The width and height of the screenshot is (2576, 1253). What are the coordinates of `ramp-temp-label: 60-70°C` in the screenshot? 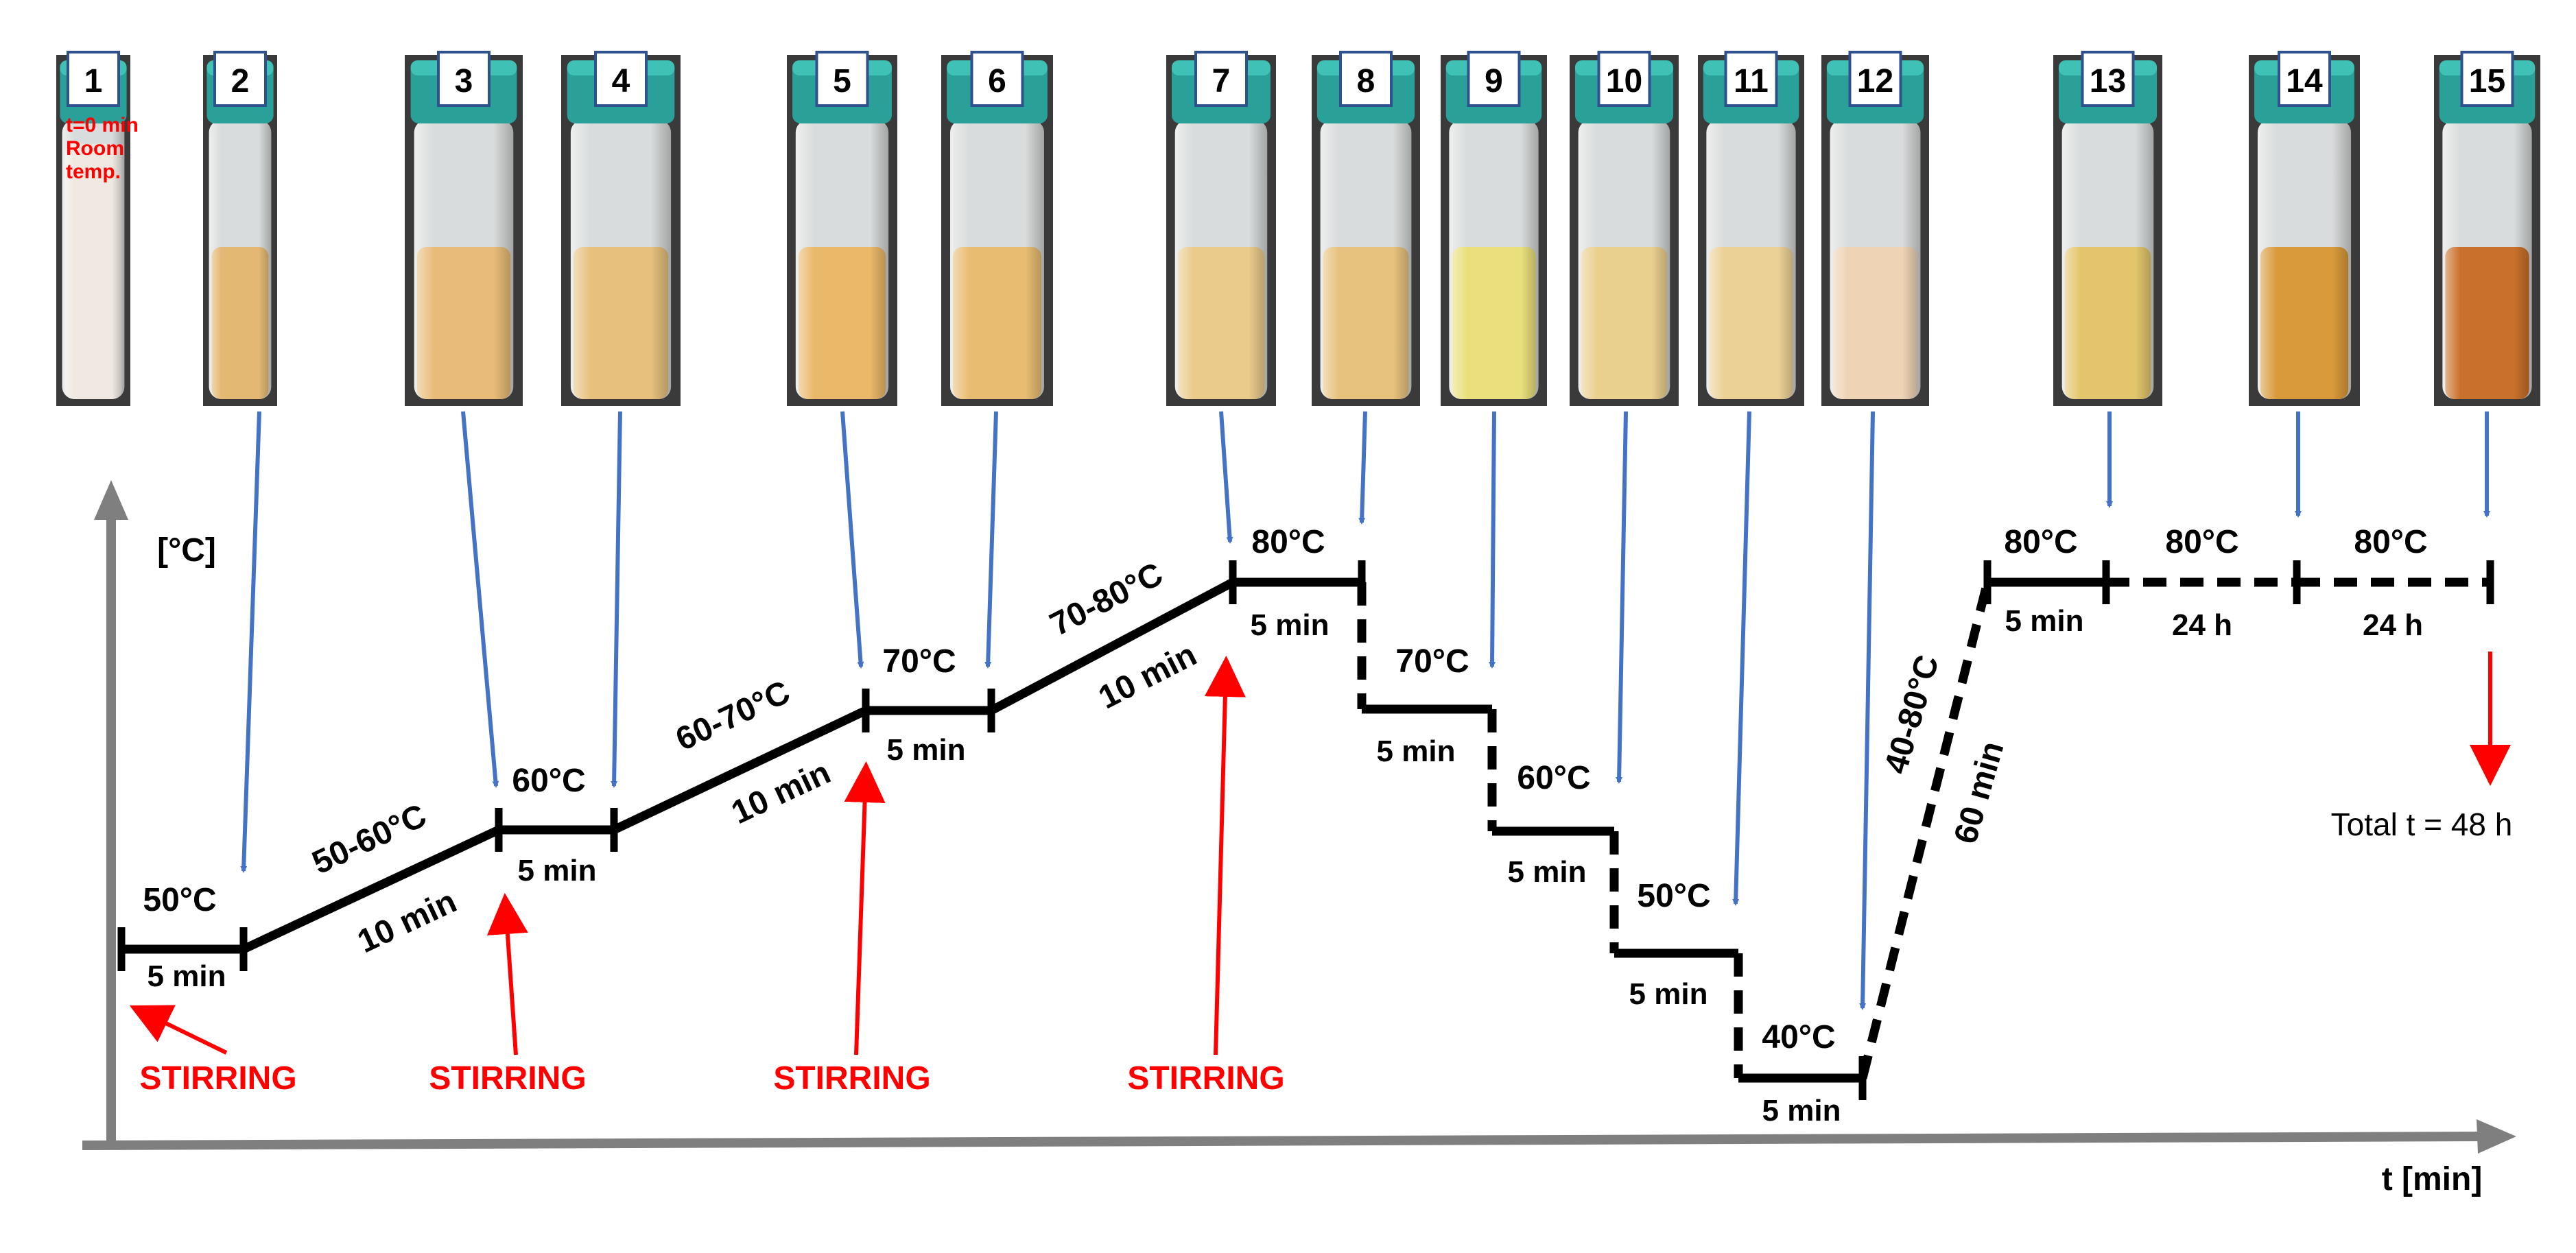 It's located at (732, 716).